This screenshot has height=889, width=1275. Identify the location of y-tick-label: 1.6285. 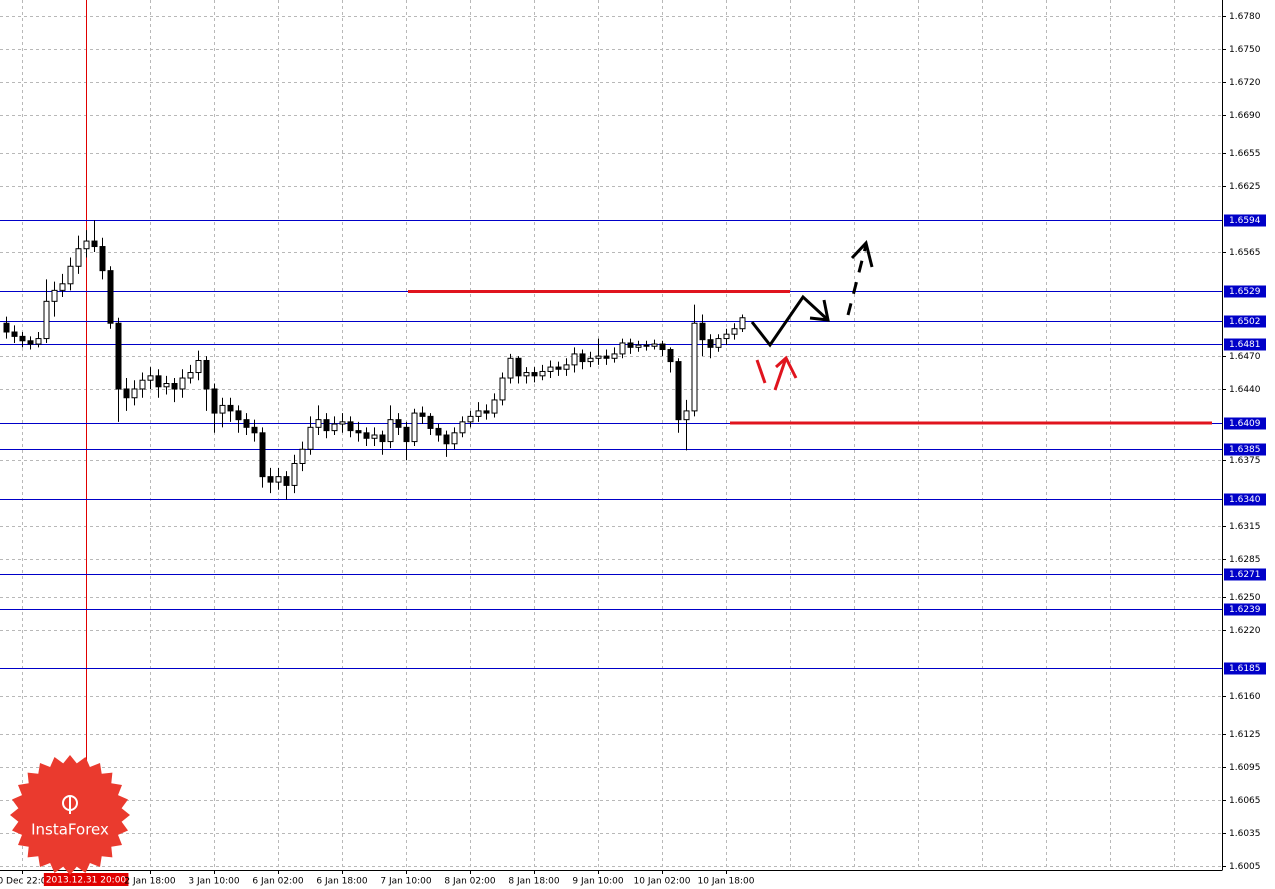
(1245, 560).